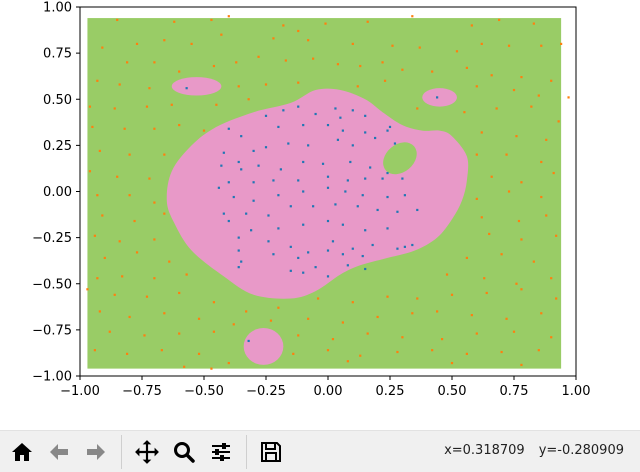 The width and height of the screenshot is (640, 472). Describe the element at coordinates (534, 450) in the screenshot. I see `cursor-coordinates: x=0.318709 y=-0.280909` at that location.